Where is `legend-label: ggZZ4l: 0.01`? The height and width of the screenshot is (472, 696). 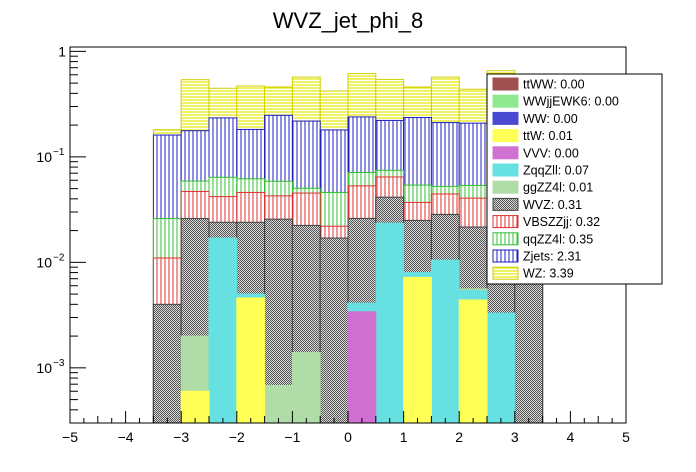 legend-label: ggZZ4l: 0.01 is located at coordinates (558, 188).